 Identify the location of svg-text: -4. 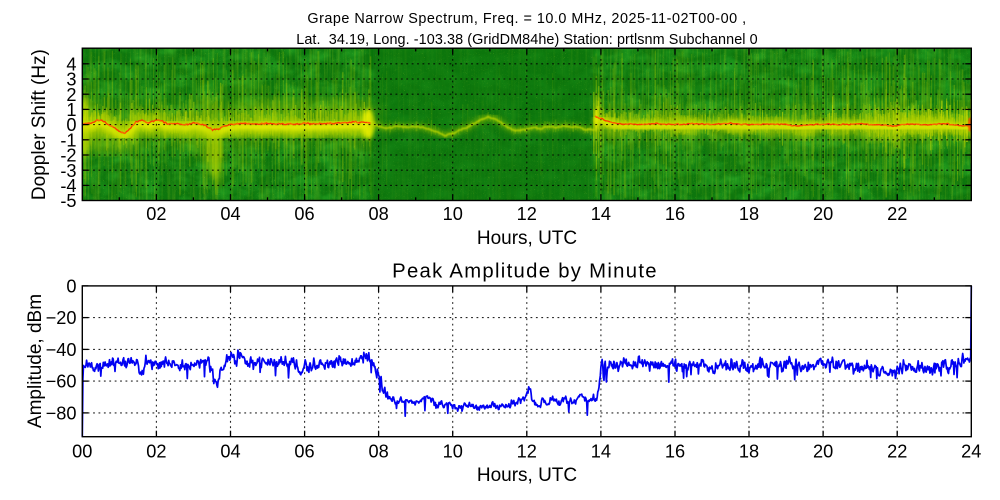
(68, 186).